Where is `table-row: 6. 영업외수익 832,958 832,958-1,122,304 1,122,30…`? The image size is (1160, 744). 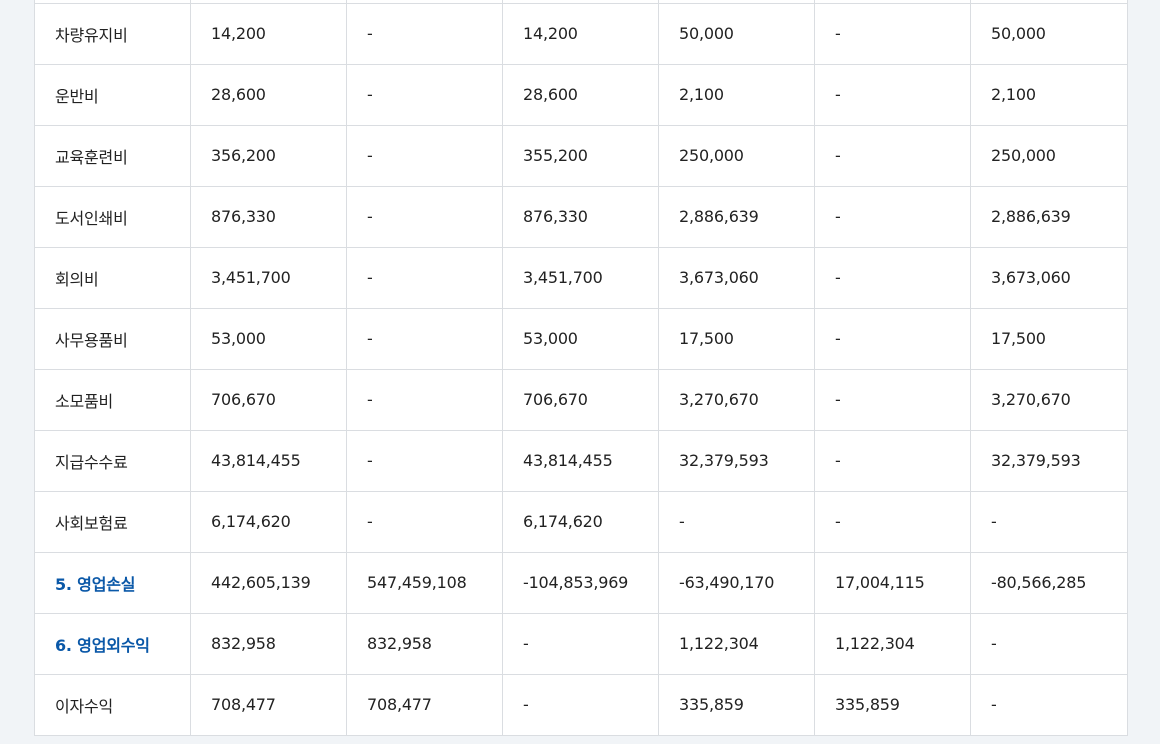 table-row: 6. 영업외수익 832,958 832,958-1,122,304 1,122,30… is located at coordinates (581, 643).